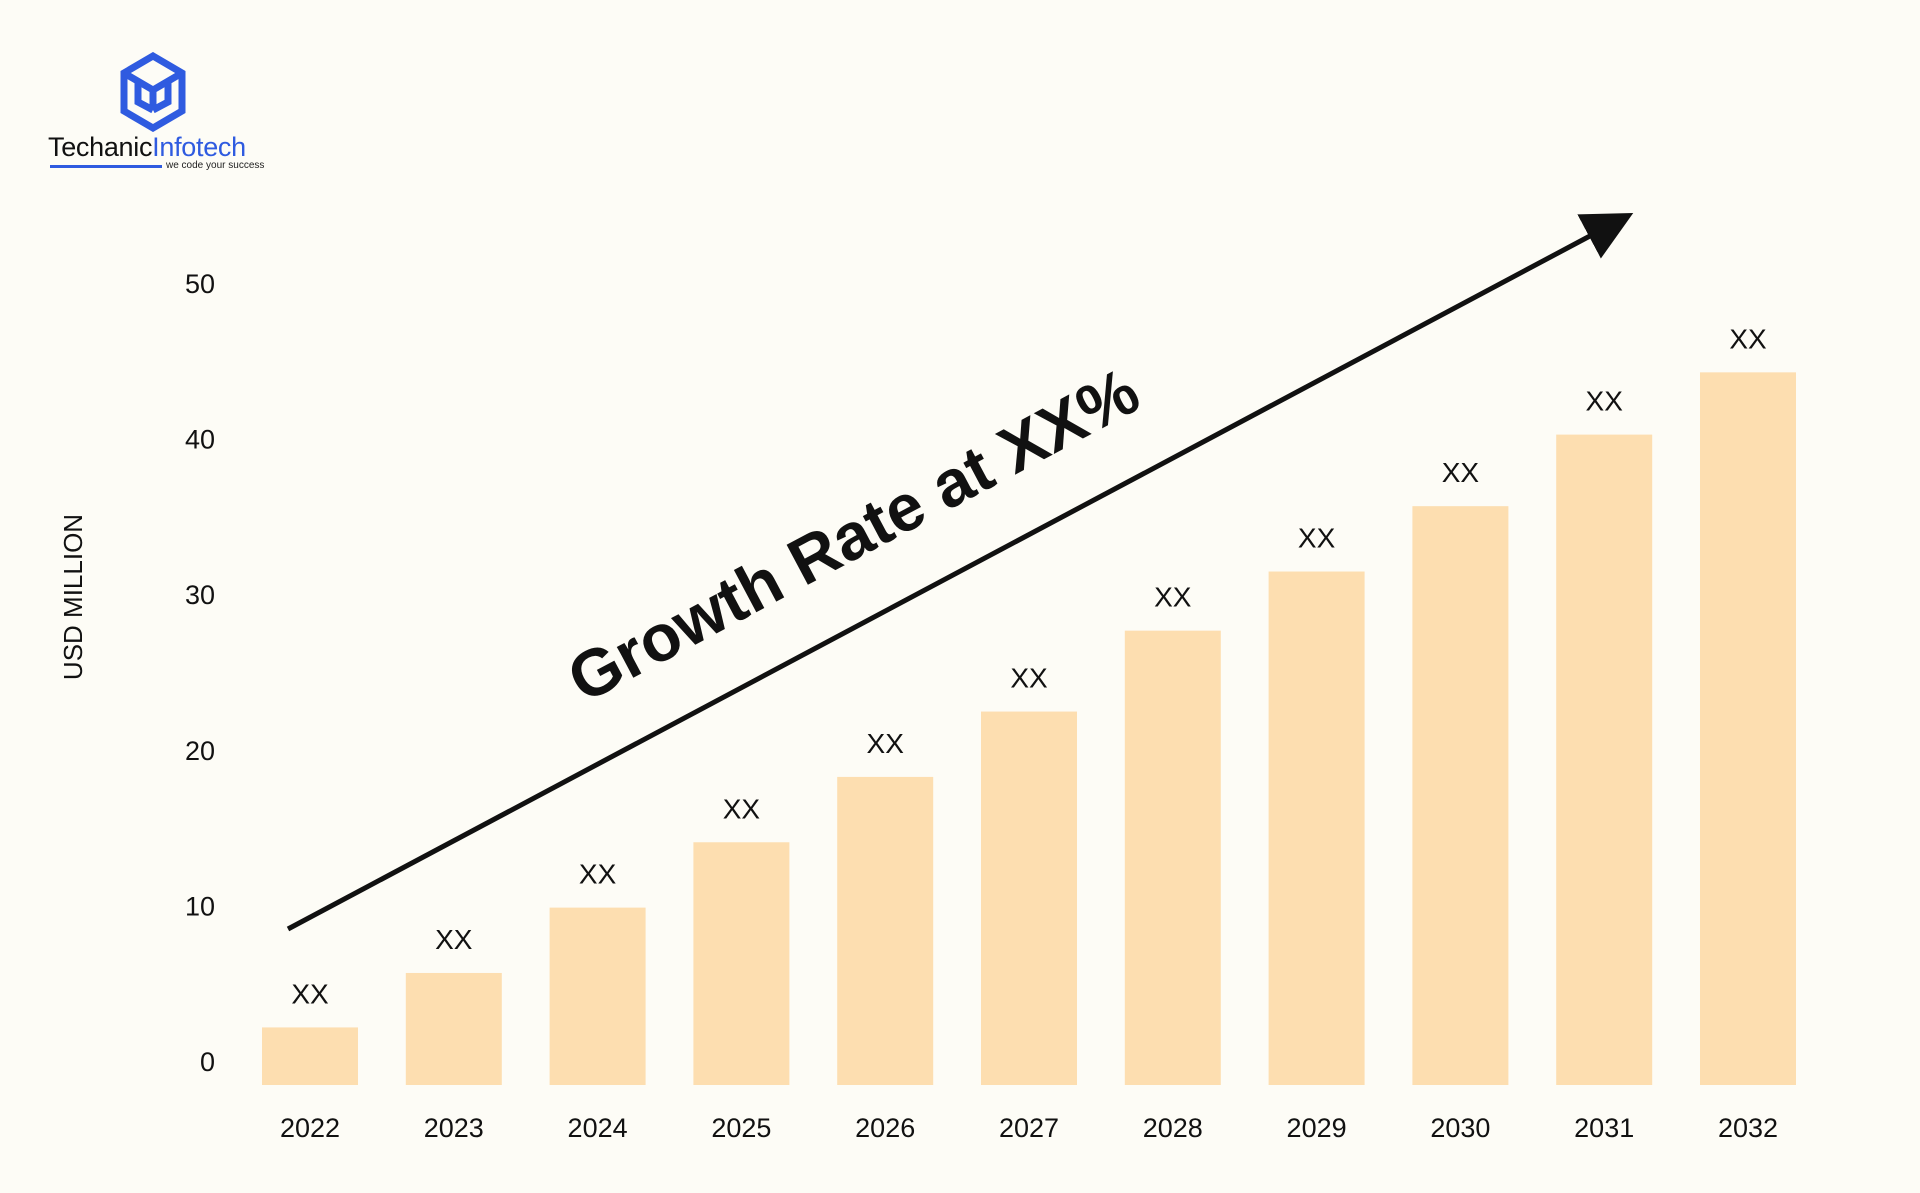  What do you see at coordinates (153, 92) in the screenshot?
I see `cube-logo-icon` at bounding box center [153, 92].